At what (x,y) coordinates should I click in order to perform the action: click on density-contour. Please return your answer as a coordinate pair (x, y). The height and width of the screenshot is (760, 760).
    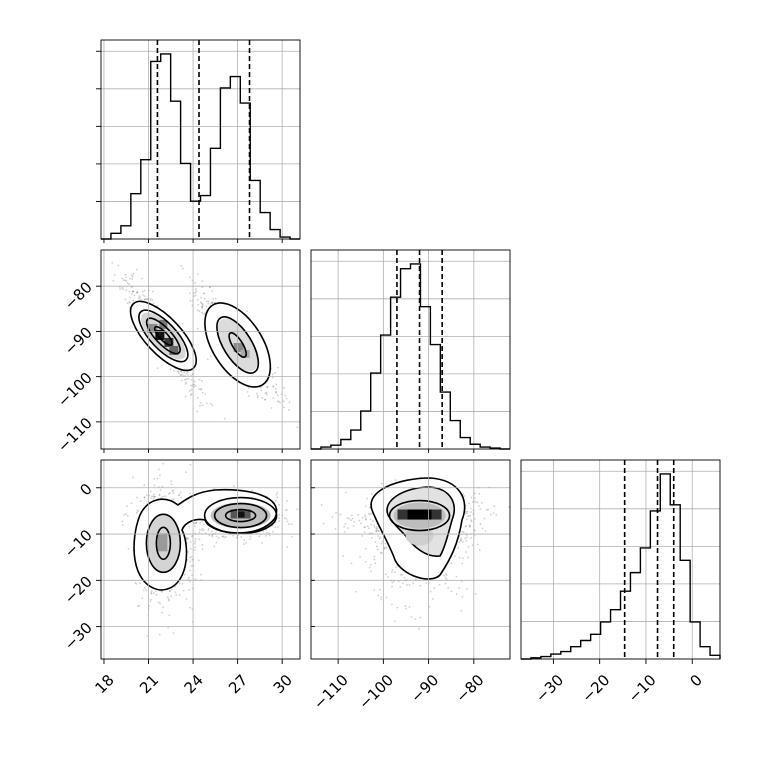
    Looking at the image, I should click on (163, 543).